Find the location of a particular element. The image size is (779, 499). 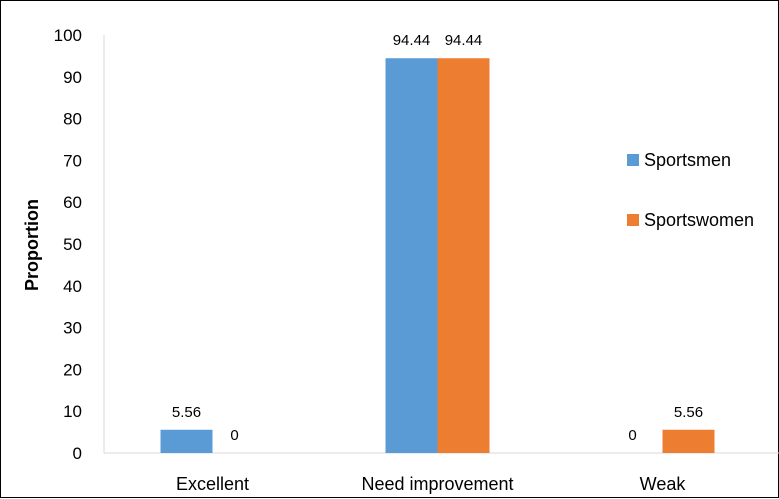

y-tick-label: 20 is located at coordinates (72, 369).